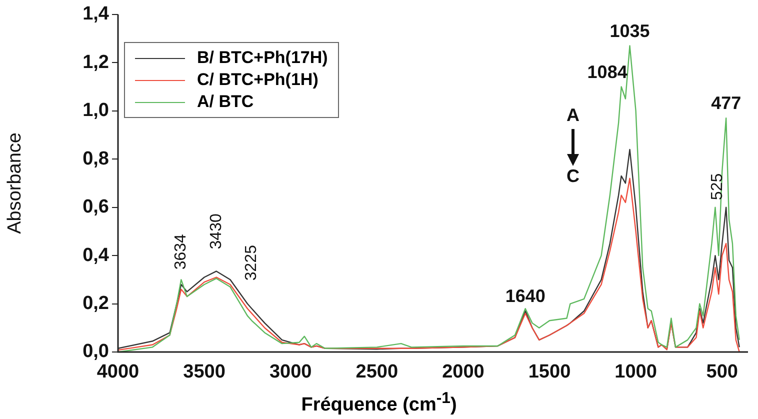  What do you see at coordinates (204, 372) in the screenshot?
I see `x-tick-label: 3500` at bounding box center [204, 372].